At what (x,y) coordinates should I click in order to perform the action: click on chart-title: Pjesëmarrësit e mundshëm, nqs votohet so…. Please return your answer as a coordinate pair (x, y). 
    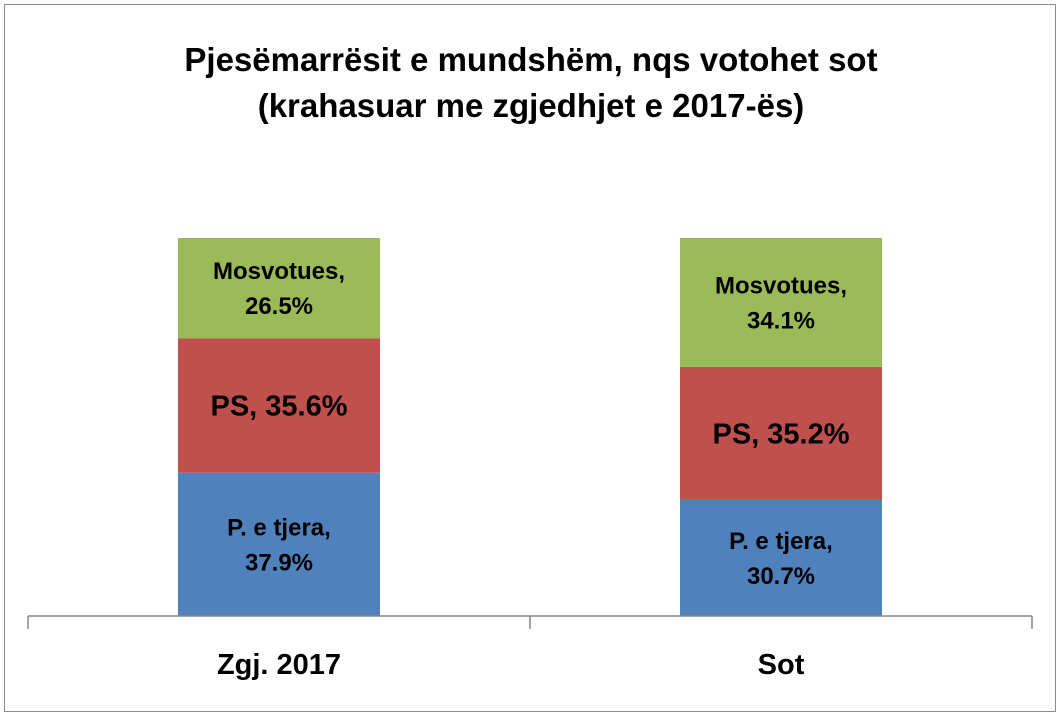
    Looking at the image, I should click on (530, 82).